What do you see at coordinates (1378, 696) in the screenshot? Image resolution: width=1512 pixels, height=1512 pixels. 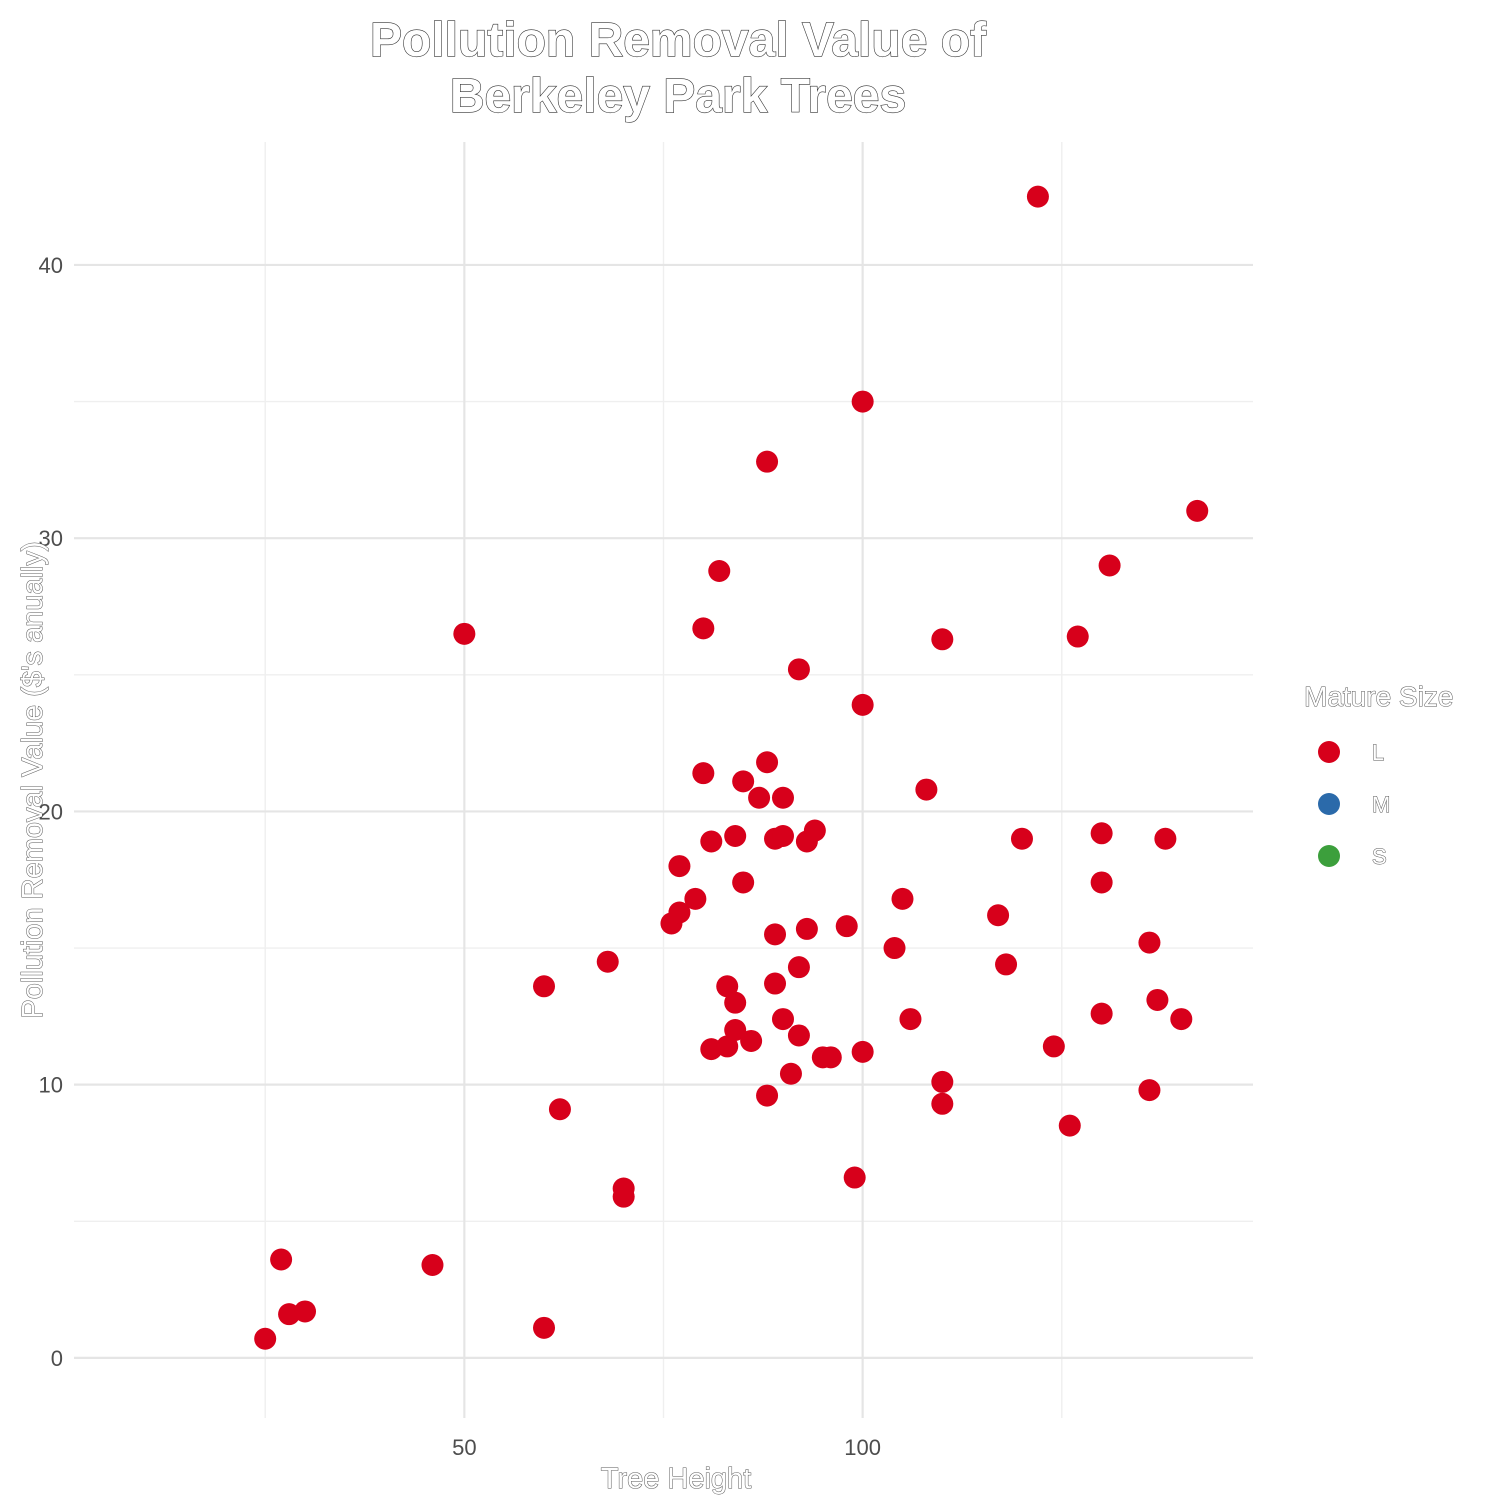 I see `legend-title: Mature Size` at bounding box center [1378, 696].